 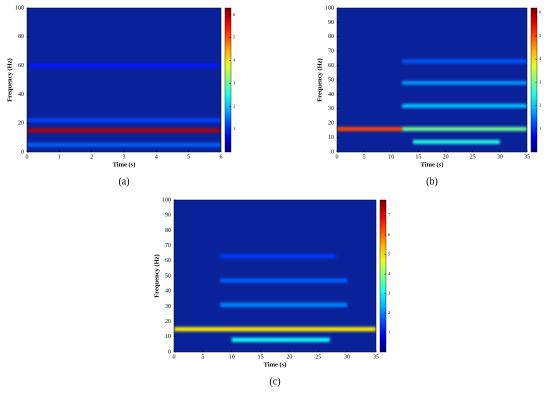 What do you see at coordinates (389, 215) in the screenshot?
I see `colorbar-tick-label: 7` at bounding box center [389, 215].